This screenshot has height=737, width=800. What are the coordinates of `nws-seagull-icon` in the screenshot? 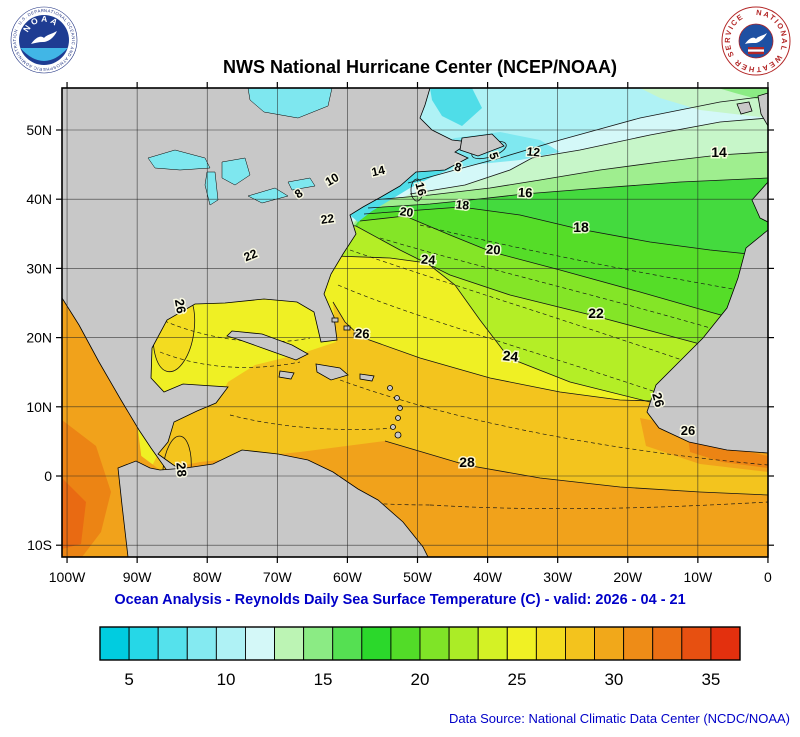 It's located at (756, 38).